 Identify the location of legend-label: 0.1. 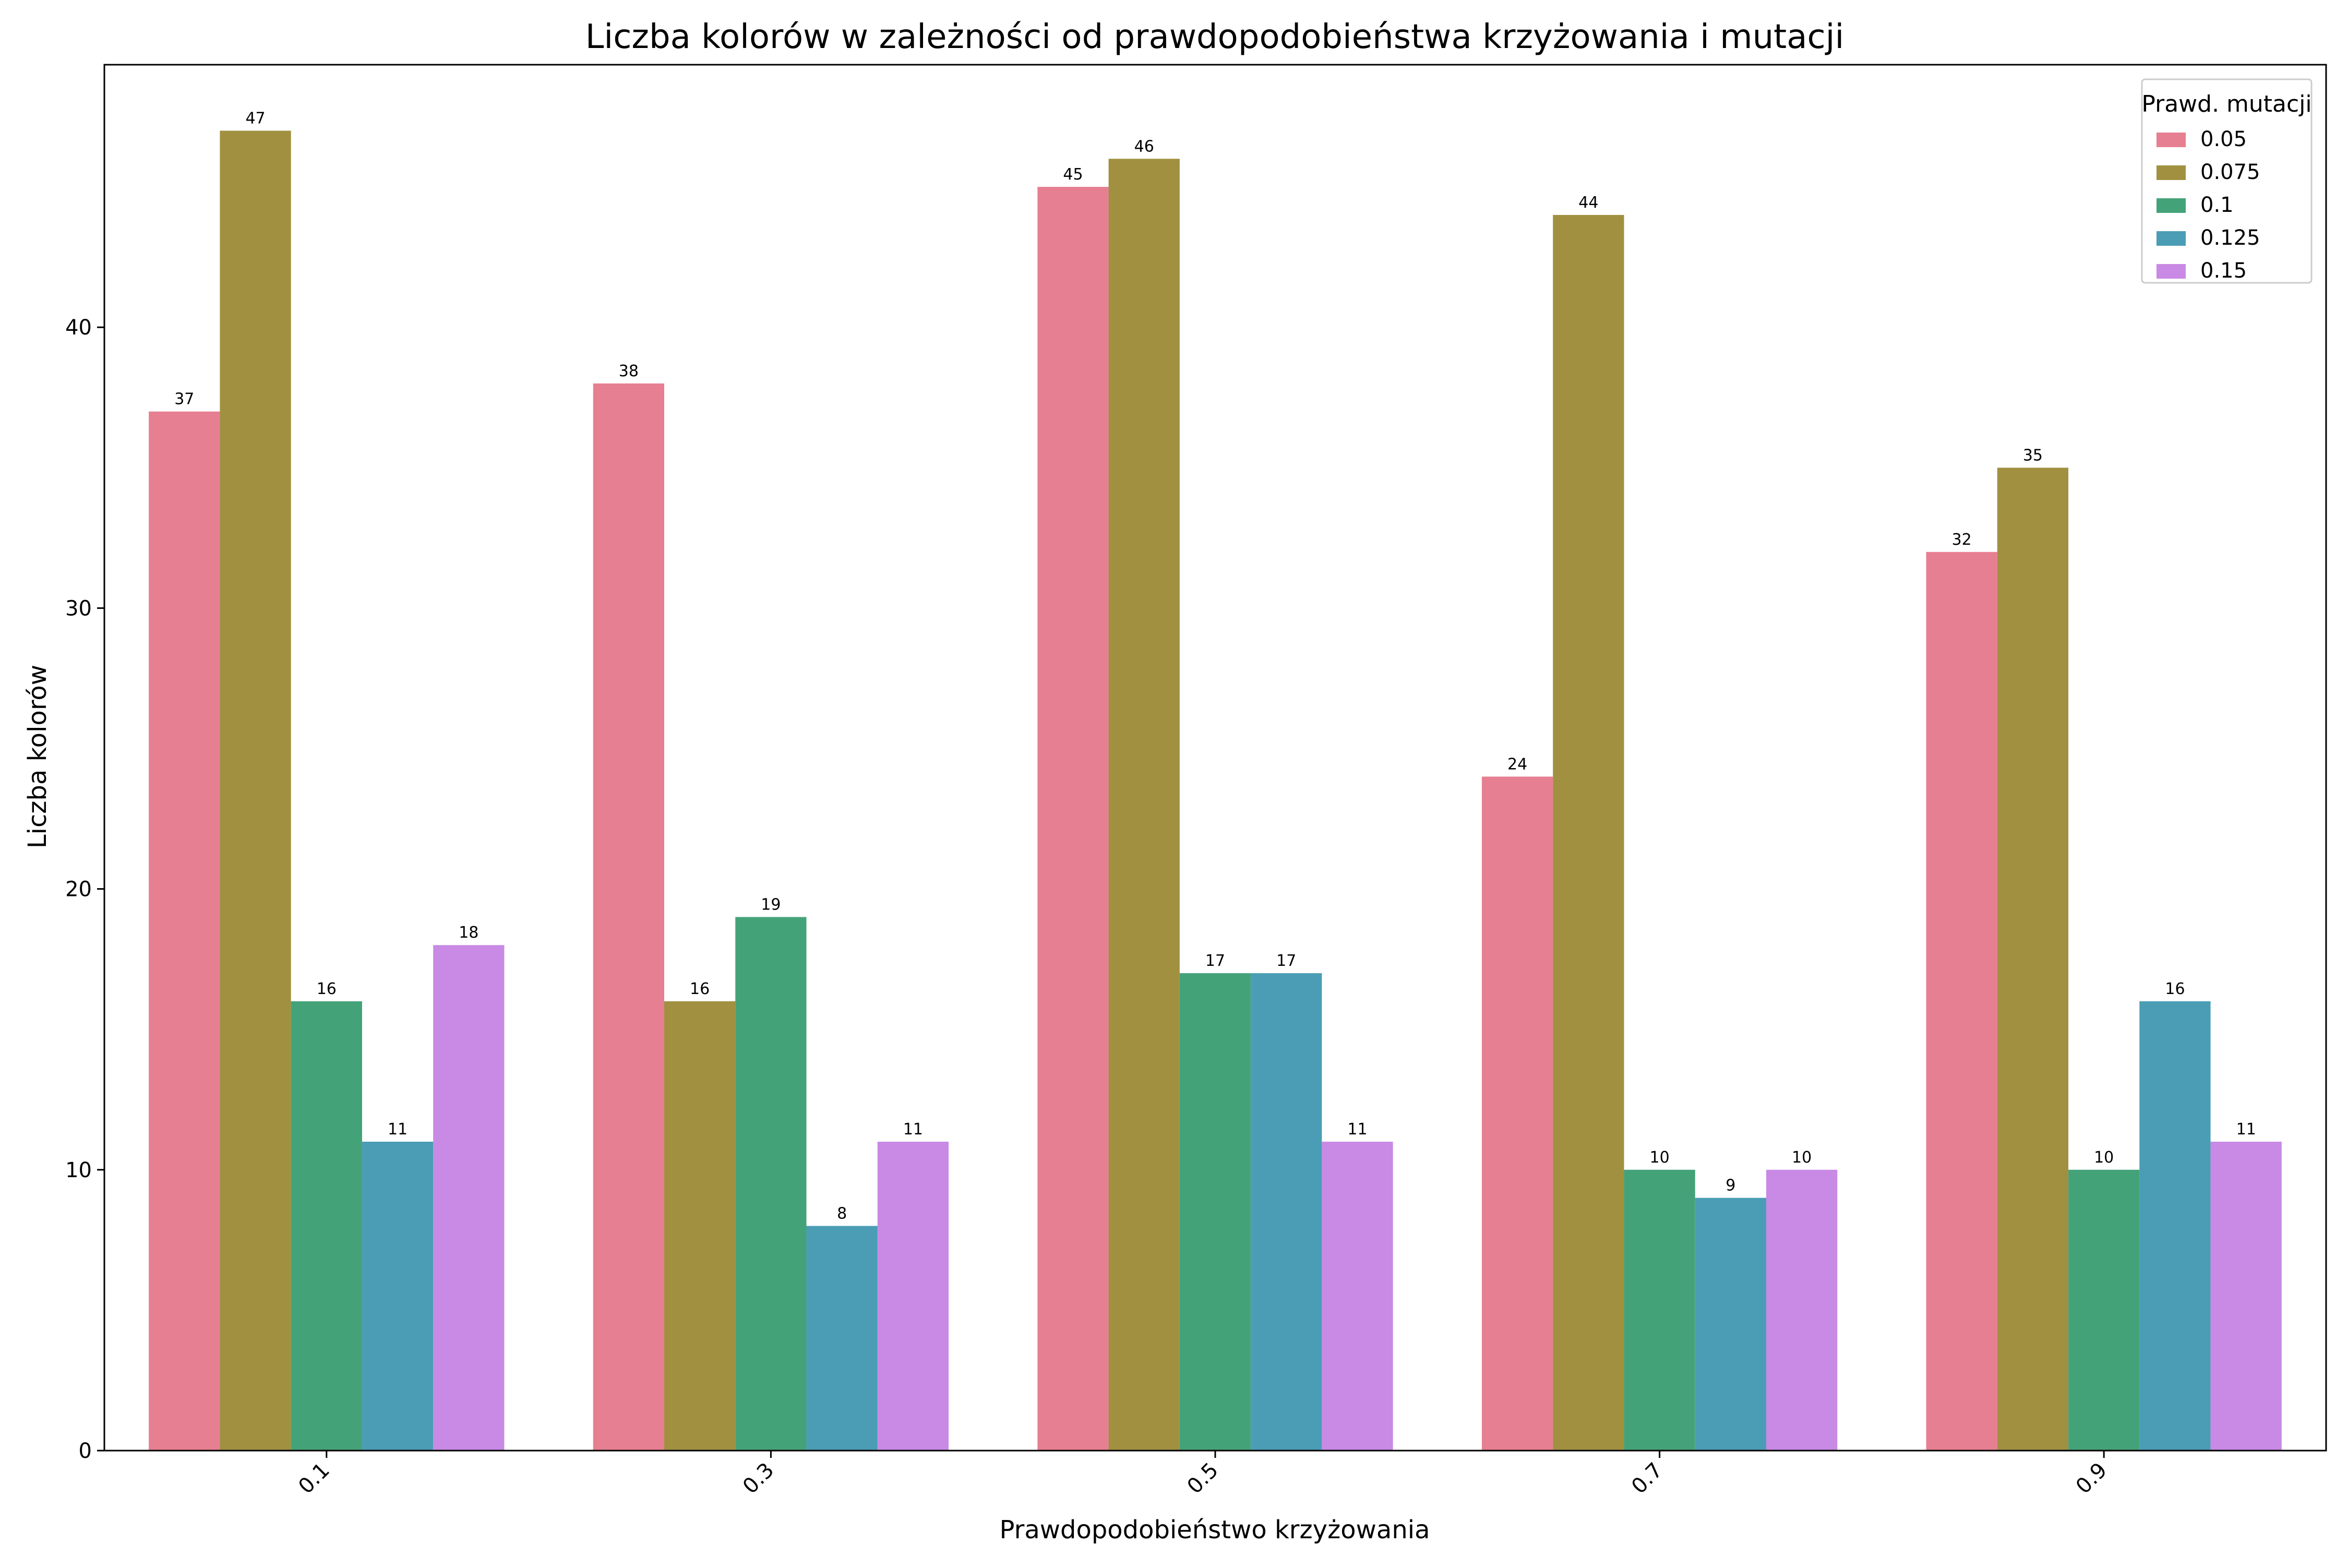
(2217, 205).